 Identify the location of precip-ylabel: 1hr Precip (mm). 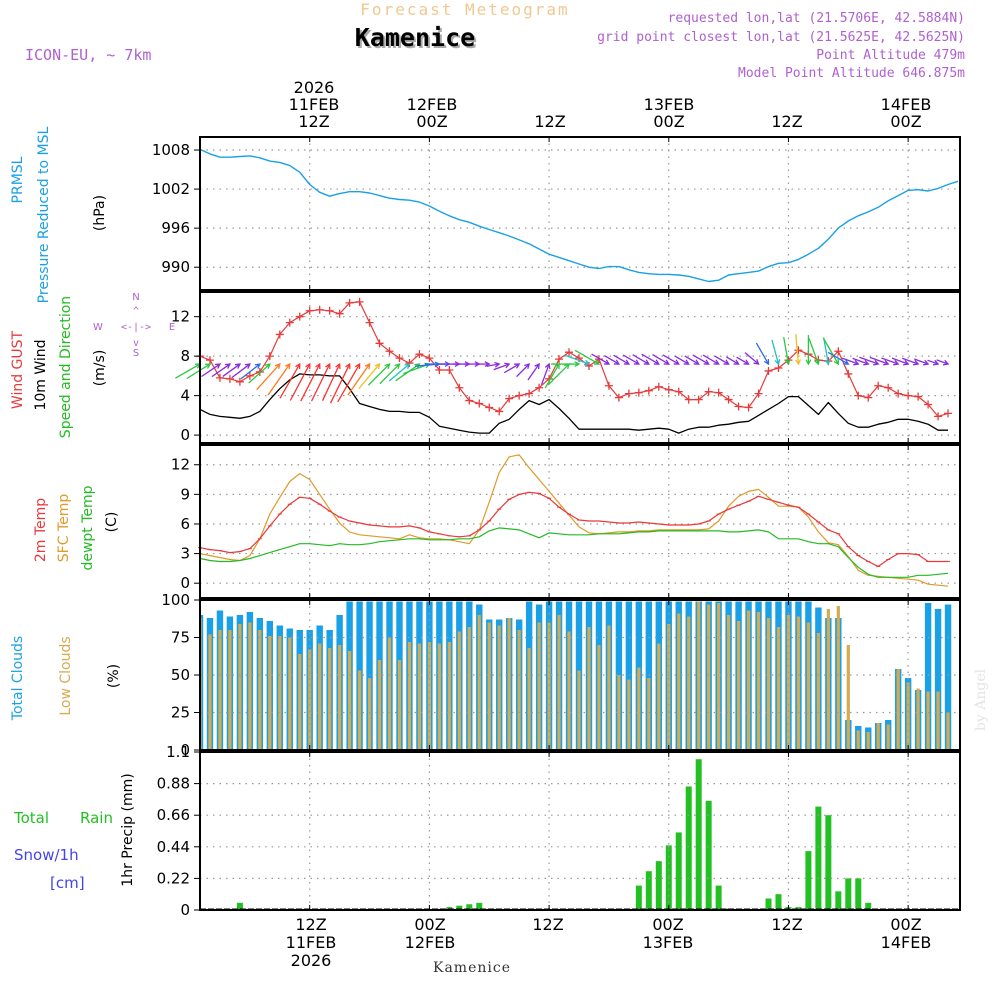
(128, 829).